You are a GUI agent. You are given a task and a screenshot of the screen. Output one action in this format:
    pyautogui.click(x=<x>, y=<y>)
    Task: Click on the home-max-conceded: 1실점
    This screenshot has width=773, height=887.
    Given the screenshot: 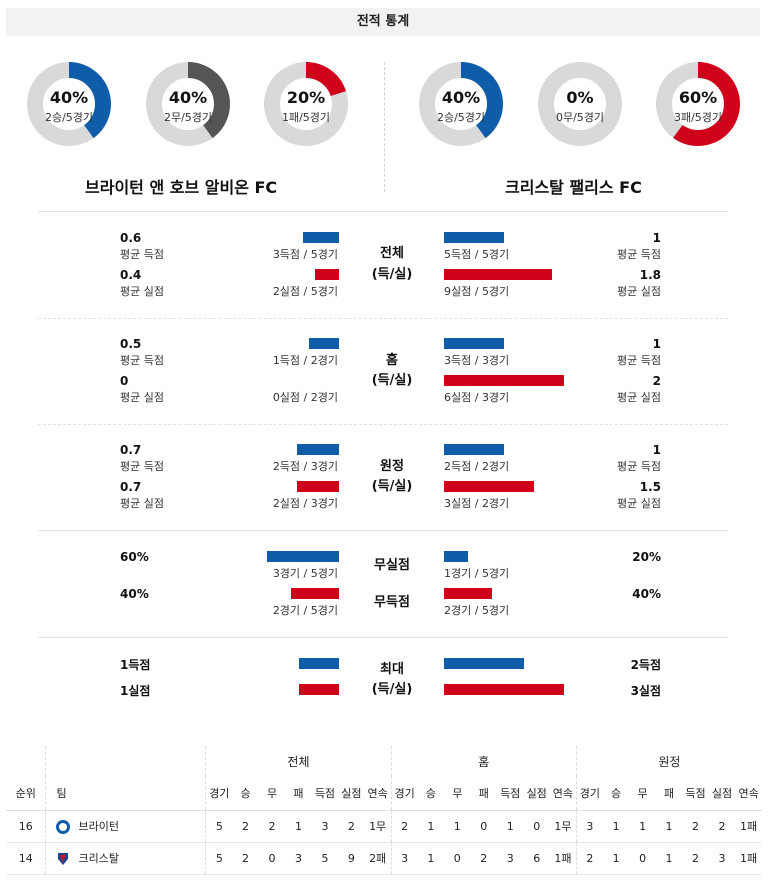 What is the action you would take?
    pyautogui.click(x=135, y=691)
    